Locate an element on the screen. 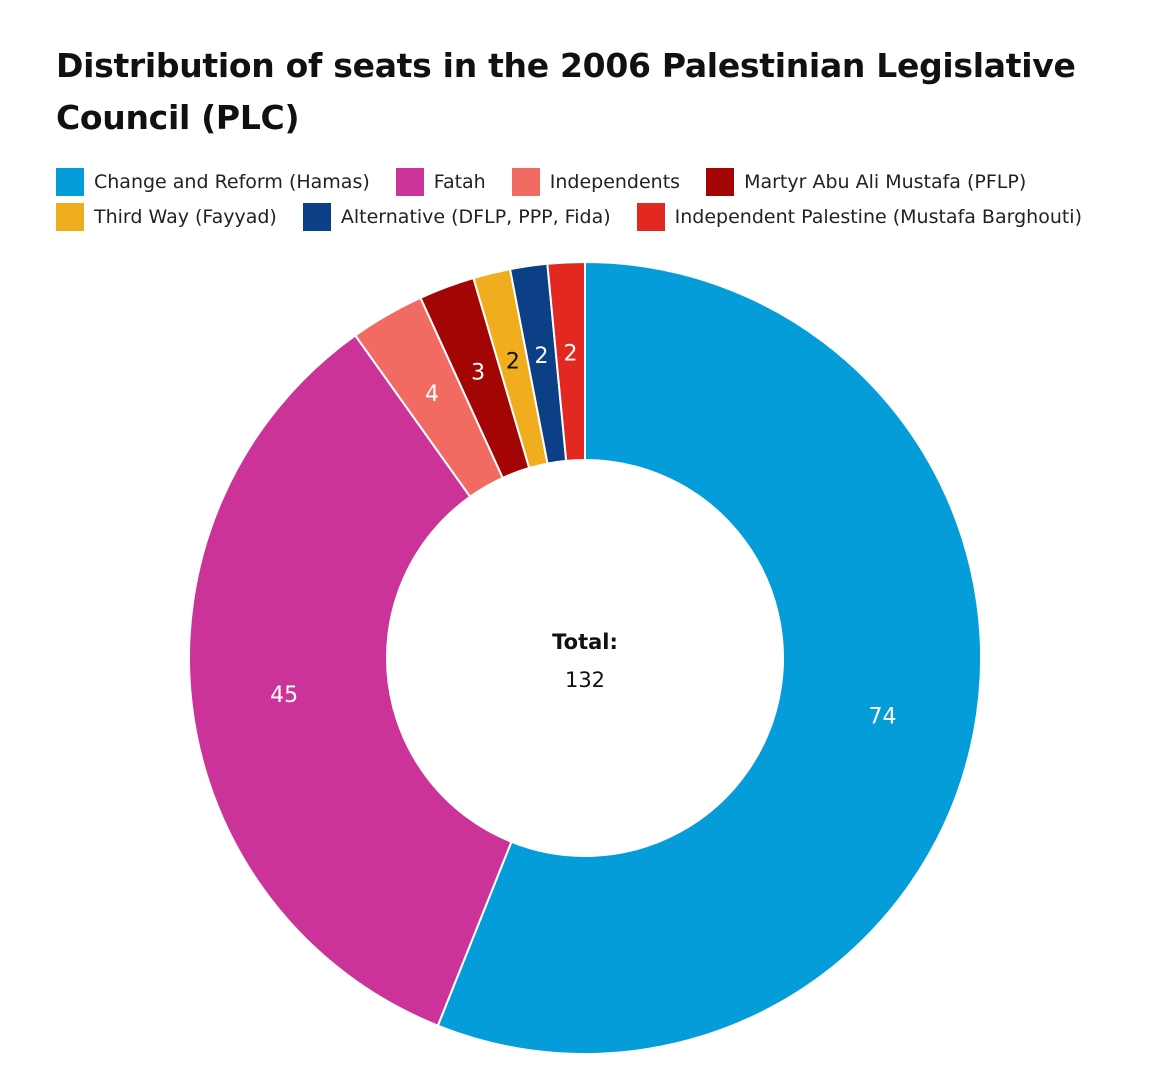 This screenshot has width=1170, height=1087. slice-independent-palestine-mustafa-barghouti is located at coordinates (566, 361).